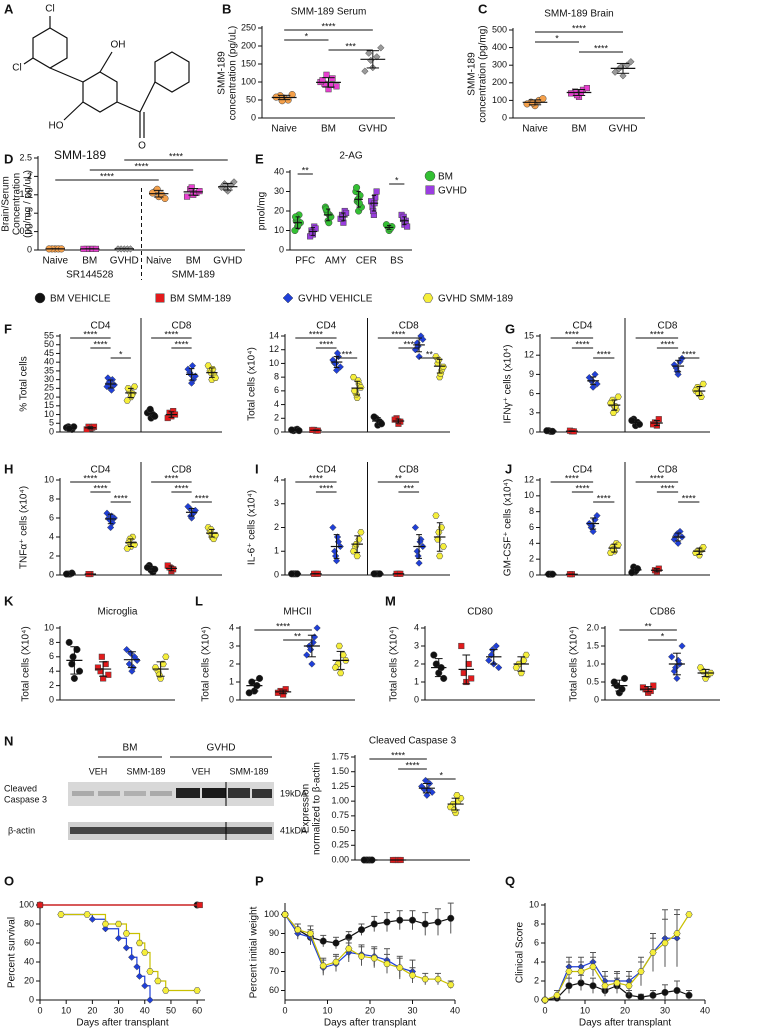 This screenshot has height=1030, width=768. I want to click on y-tick-label: 100, so click(26, 904).